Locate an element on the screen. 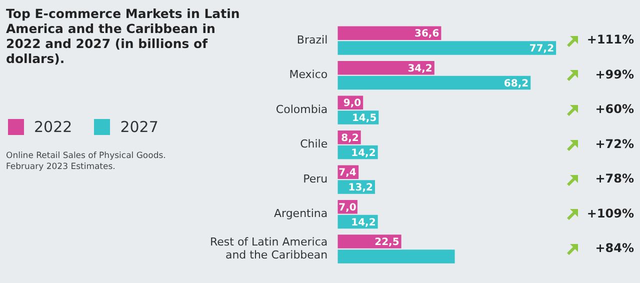  y-tick-label: Peru is located at coordinates (315, 179).